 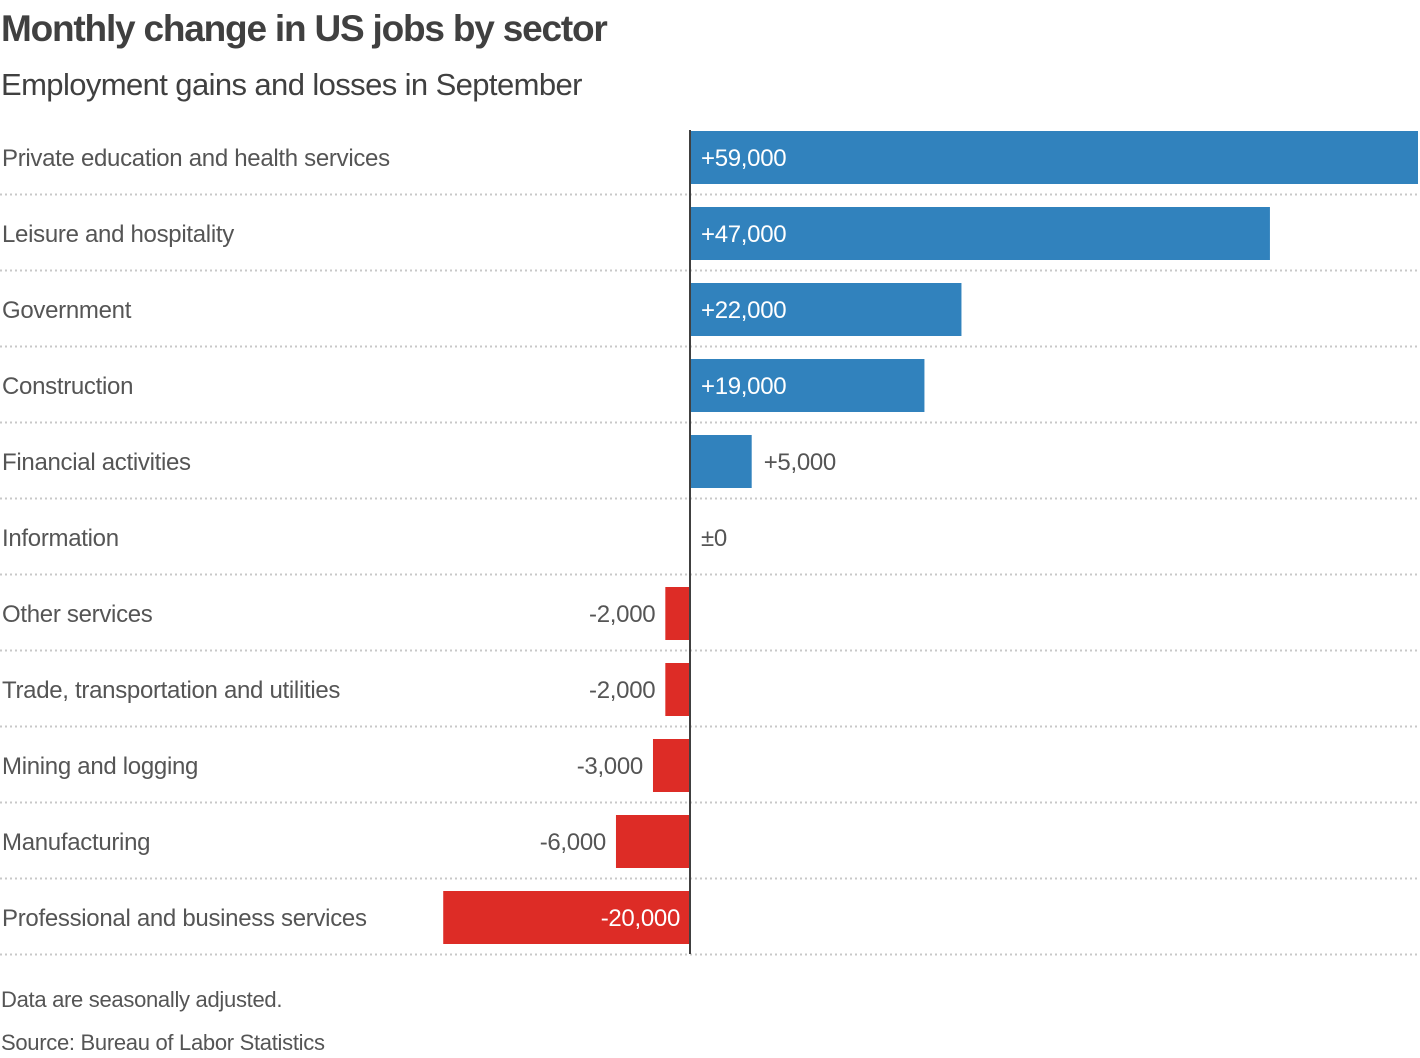 What do you see at coordinates (96, 462) in the screenshot?
I see `category-label: Financial activities` at bounding box center [96, 462].